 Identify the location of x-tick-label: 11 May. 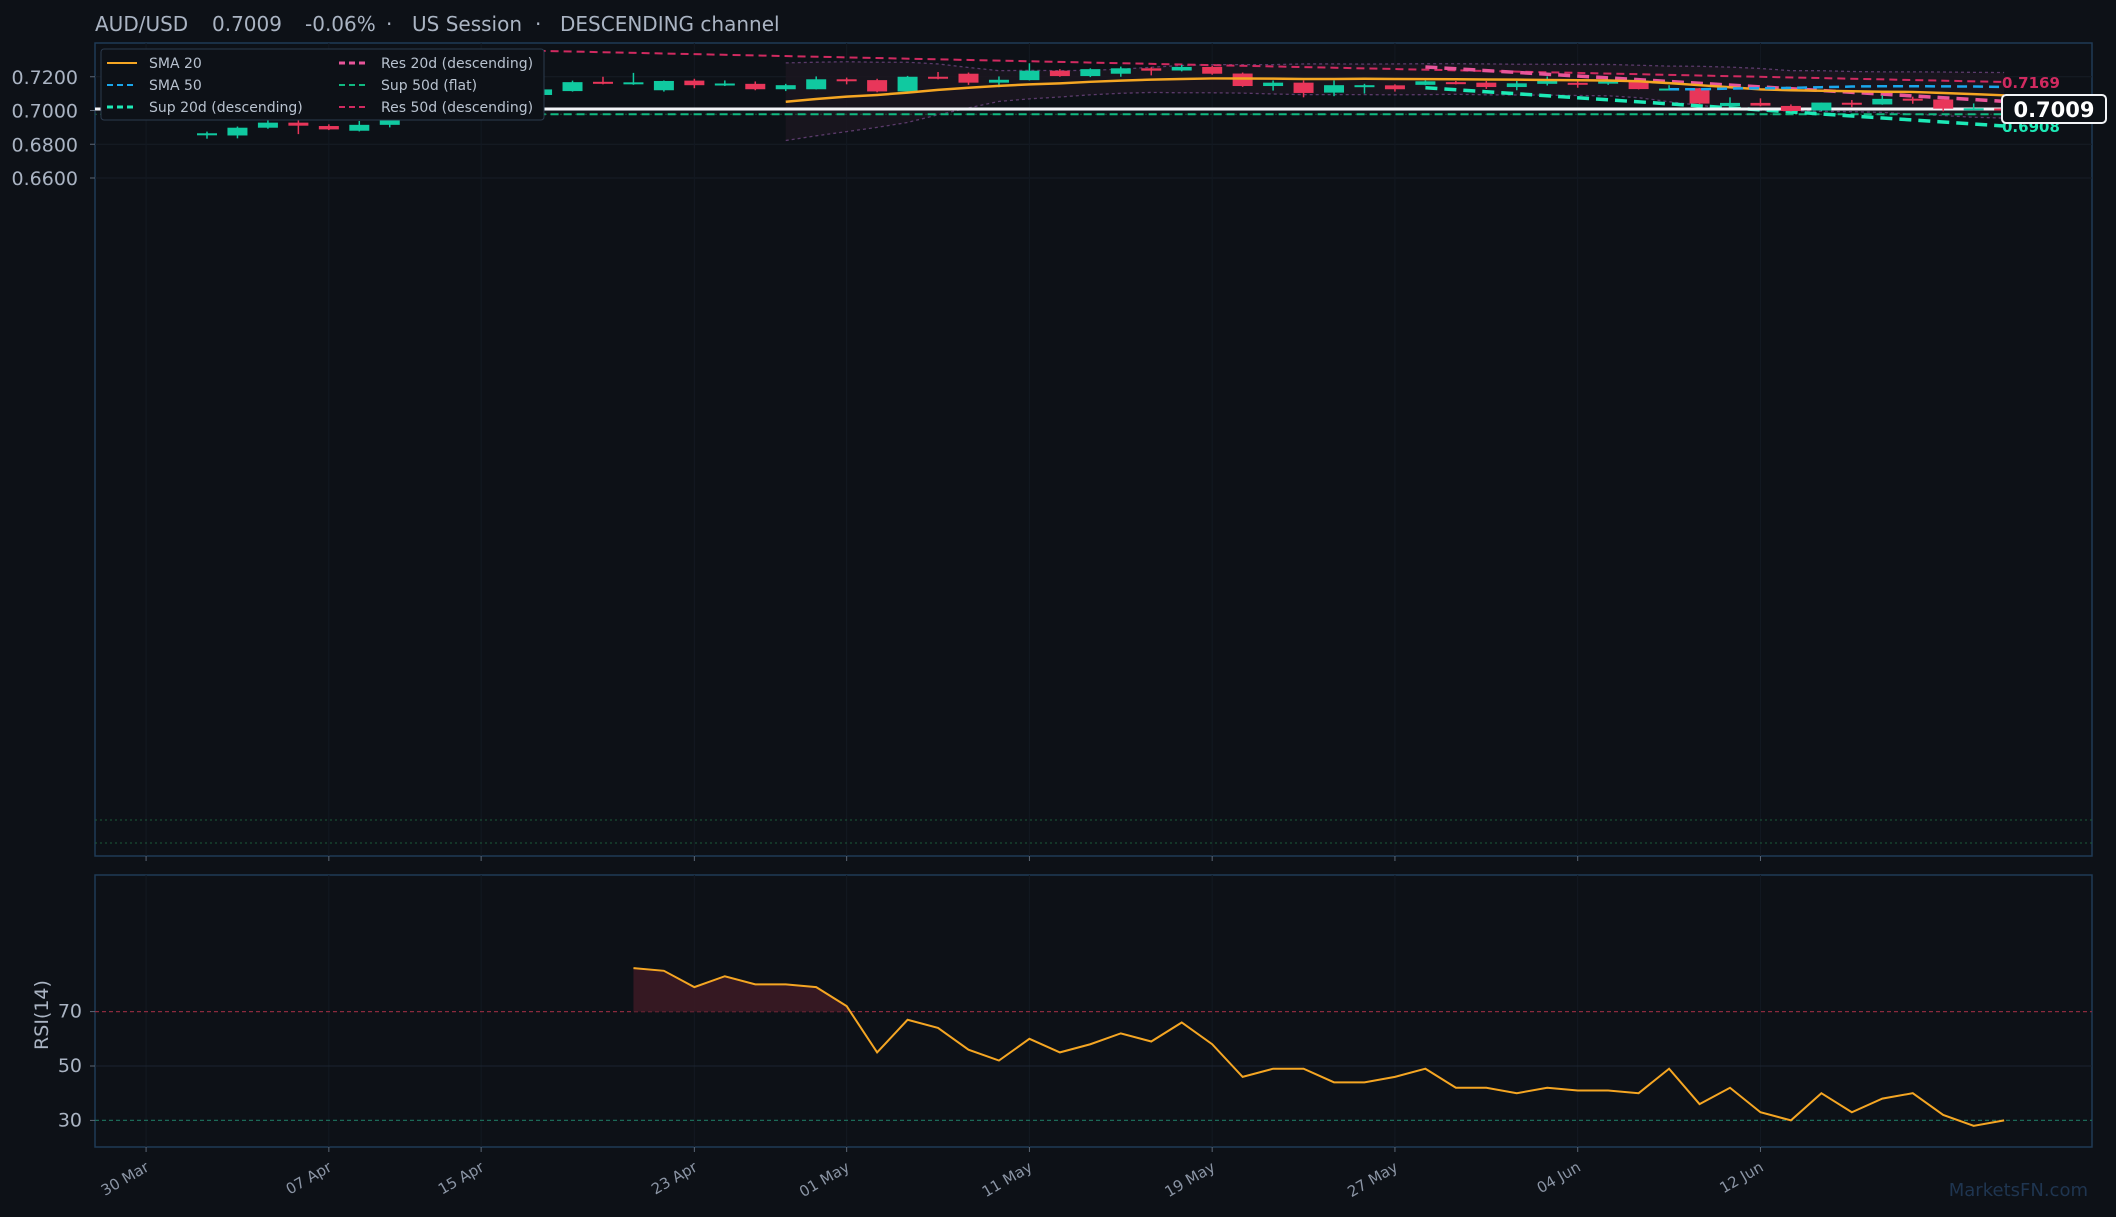
(1007, 1179).